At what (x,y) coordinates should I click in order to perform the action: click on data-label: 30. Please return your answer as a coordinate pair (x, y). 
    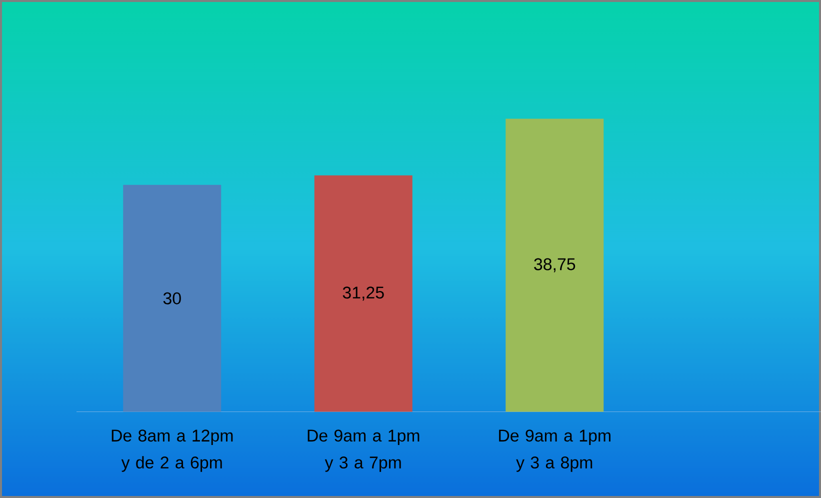
    Looking at the image, I should click on (172, 298).